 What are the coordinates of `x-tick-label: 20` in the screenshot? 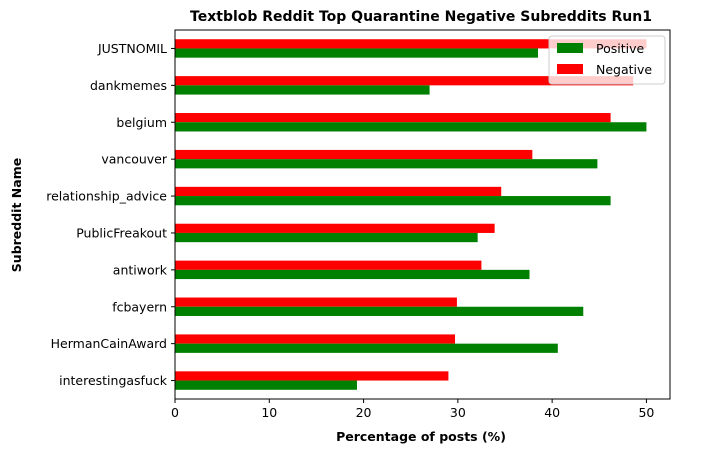 It's located at (364, 412).